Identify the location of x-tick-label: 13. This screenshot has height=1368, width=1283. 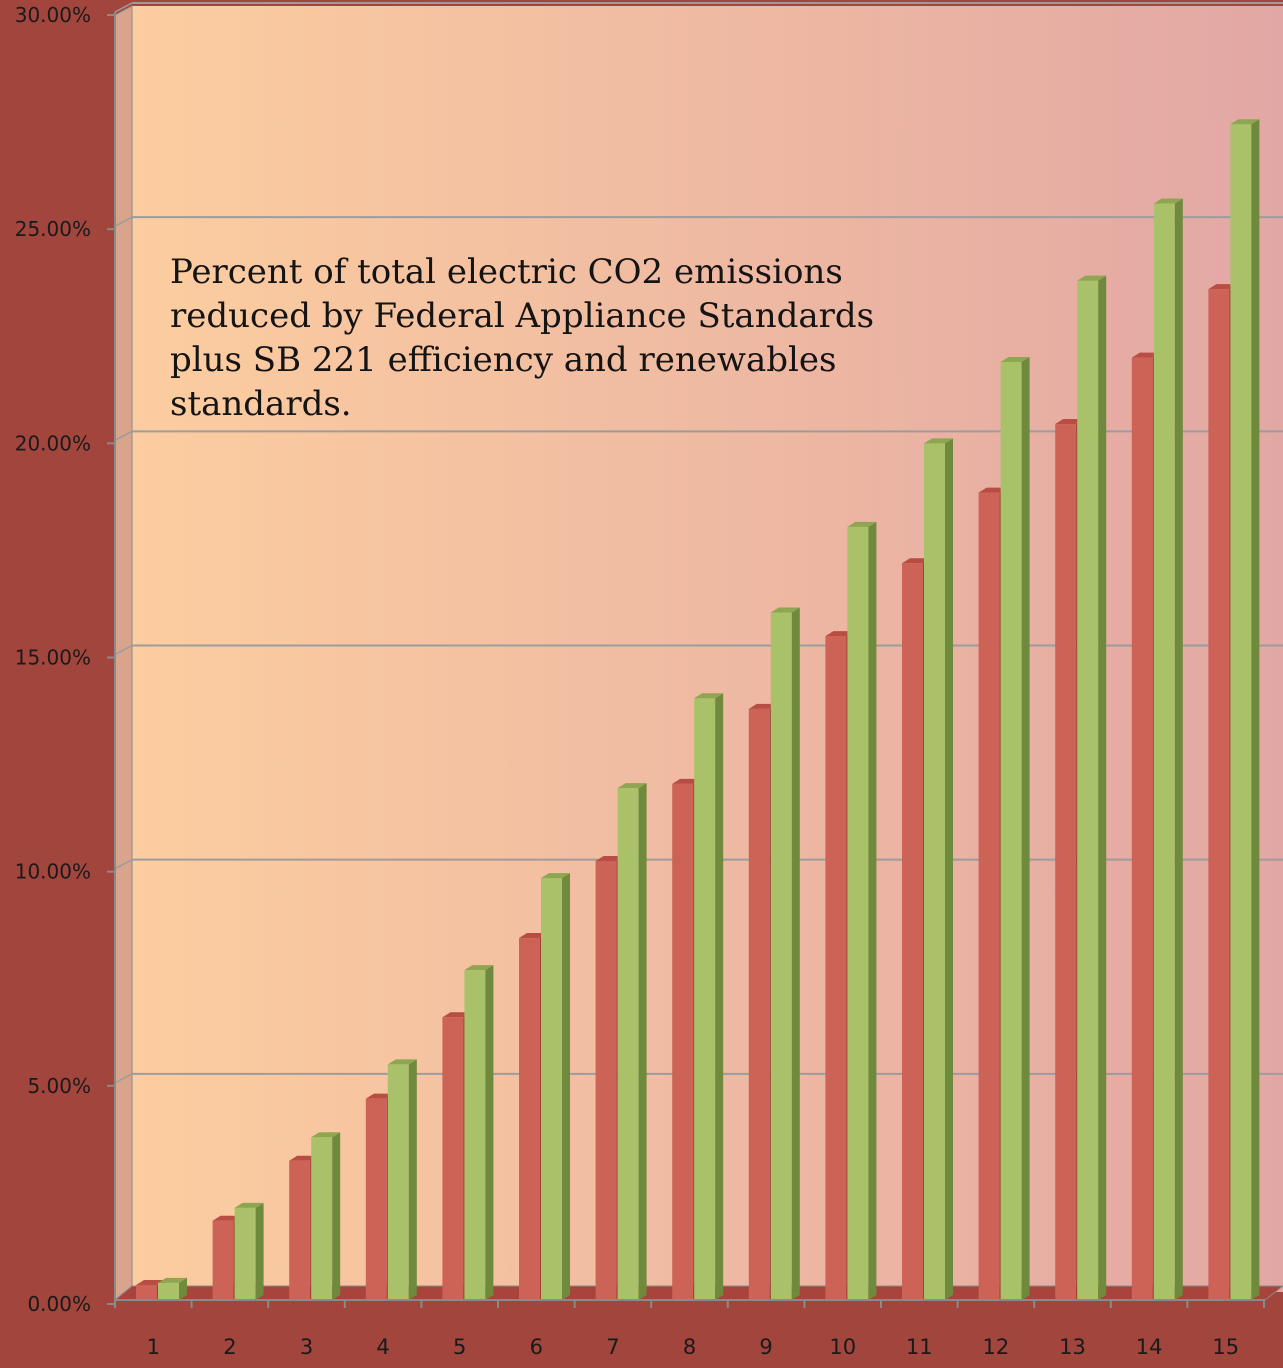
(1072, 1347).